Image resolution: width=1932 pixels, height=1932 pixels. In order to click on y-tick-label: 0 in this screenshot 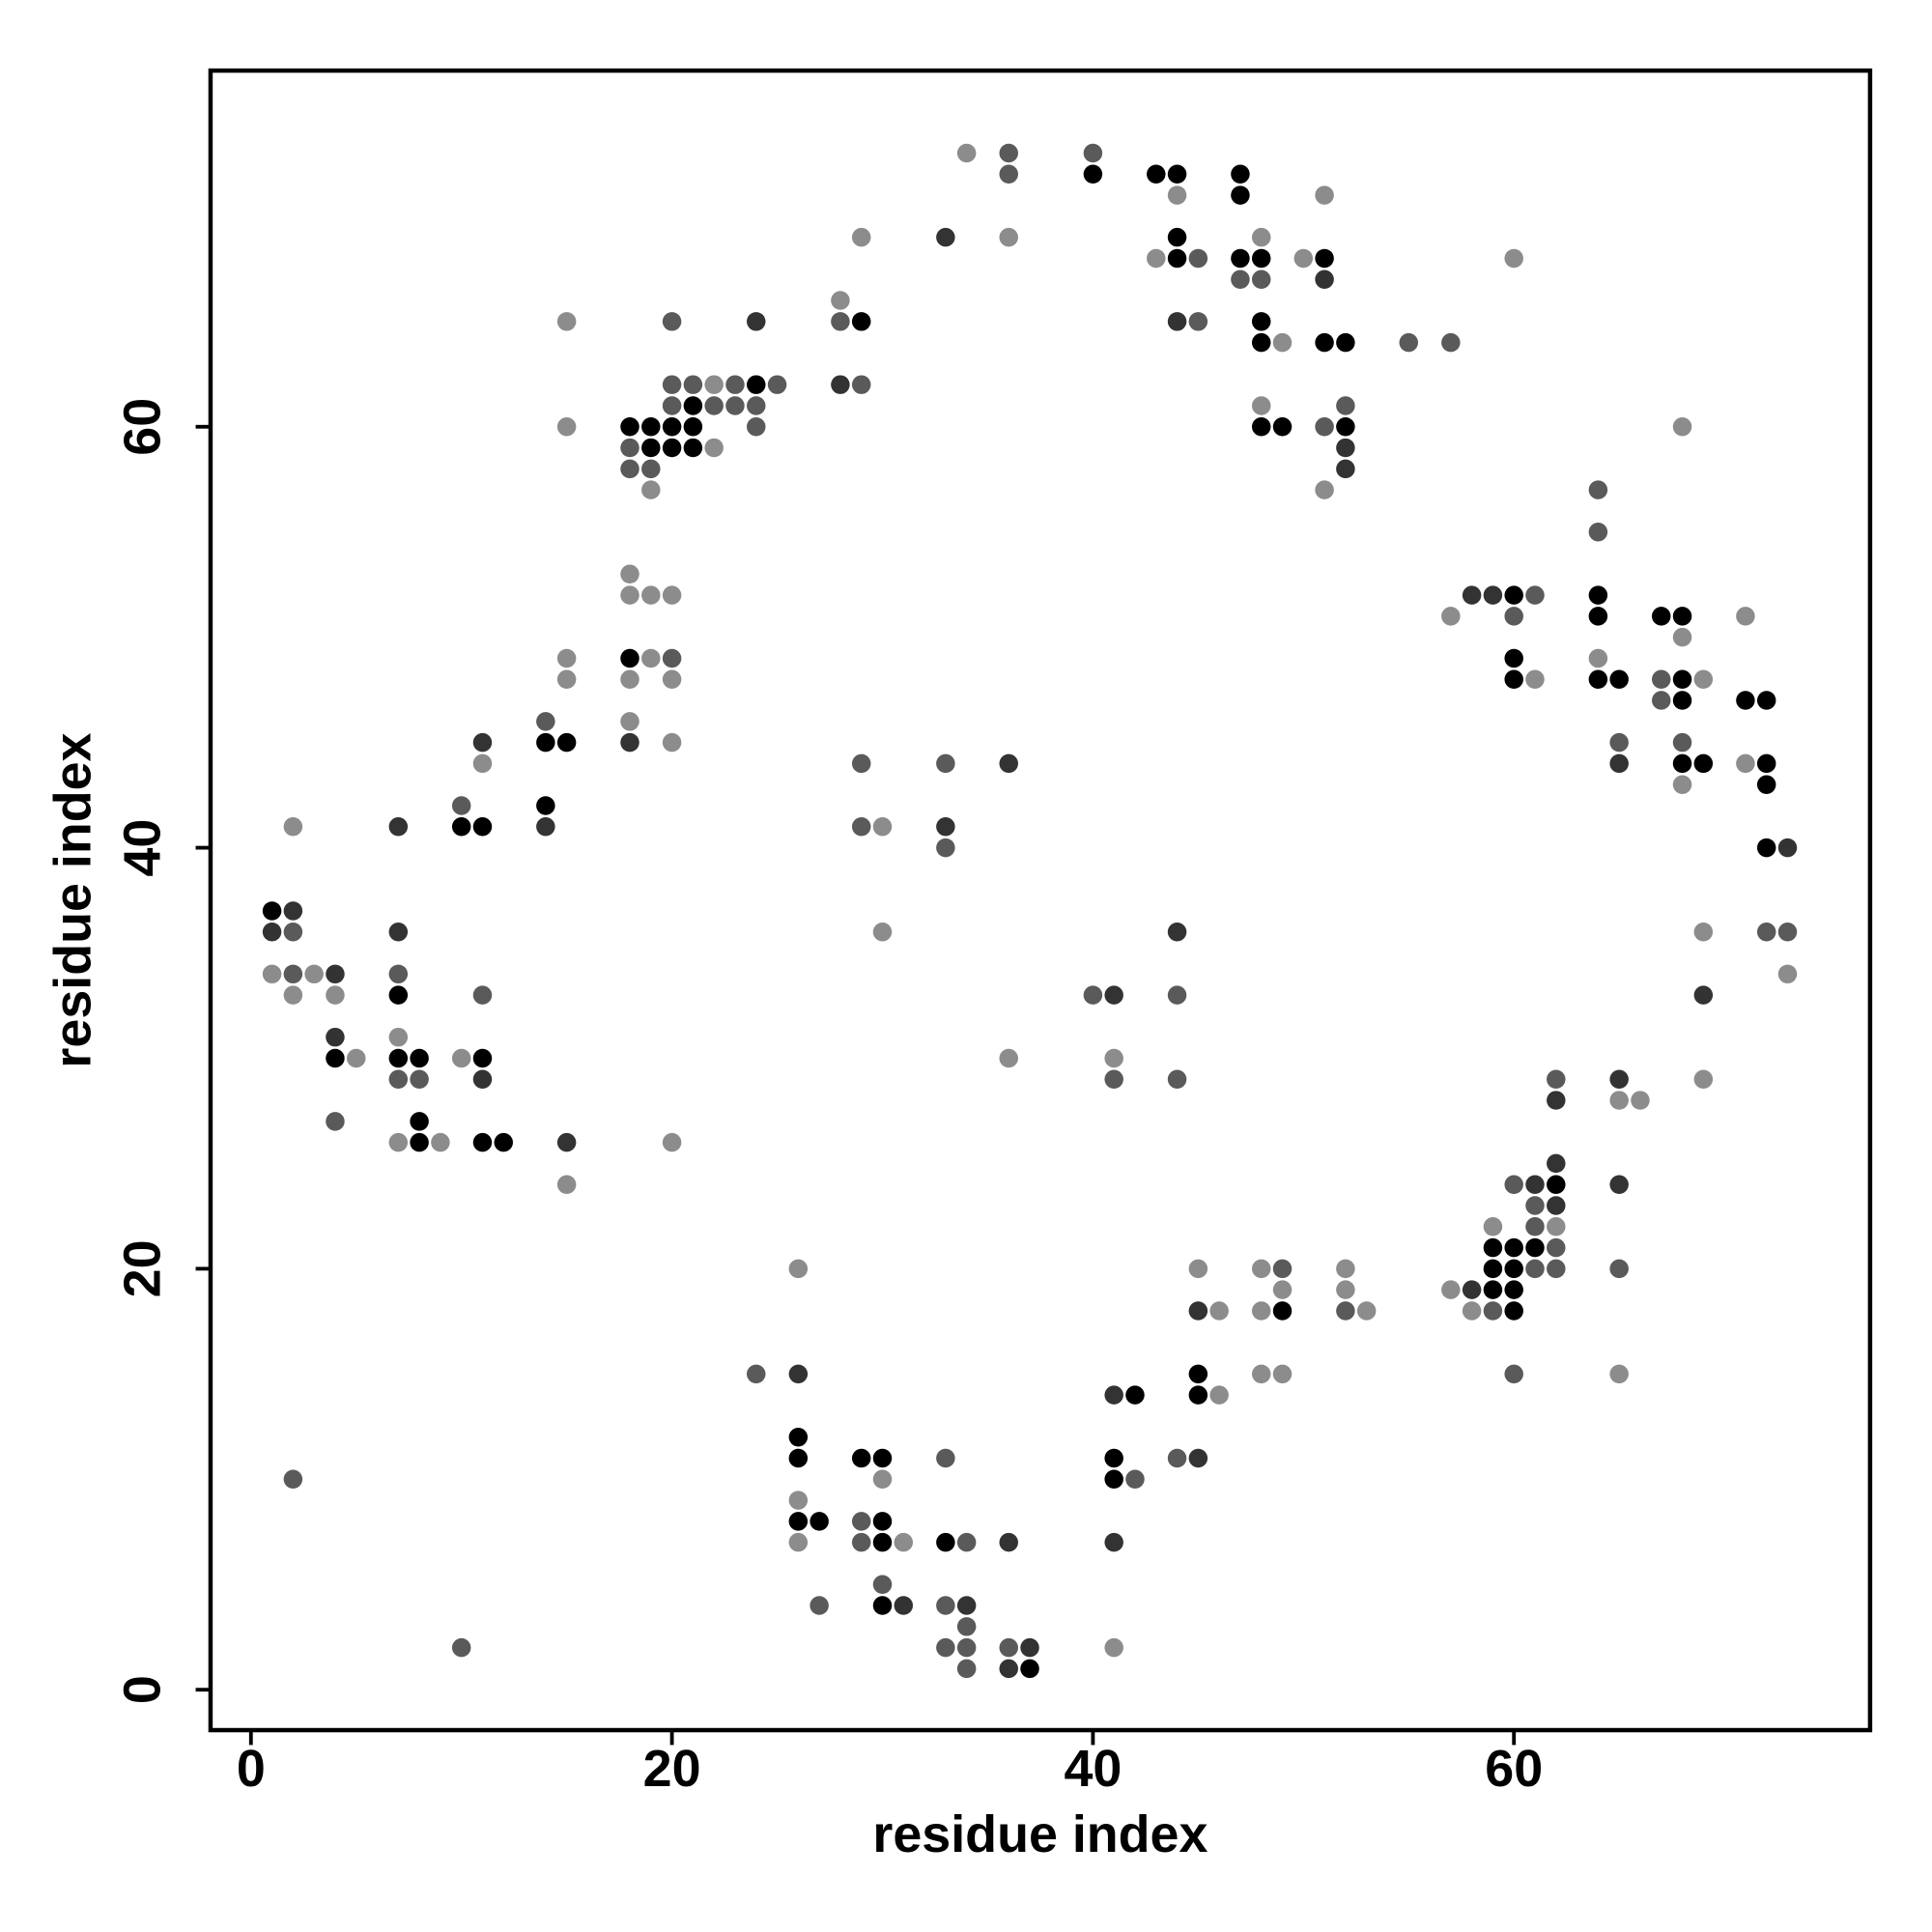, I will do `click(143, 1689)`.